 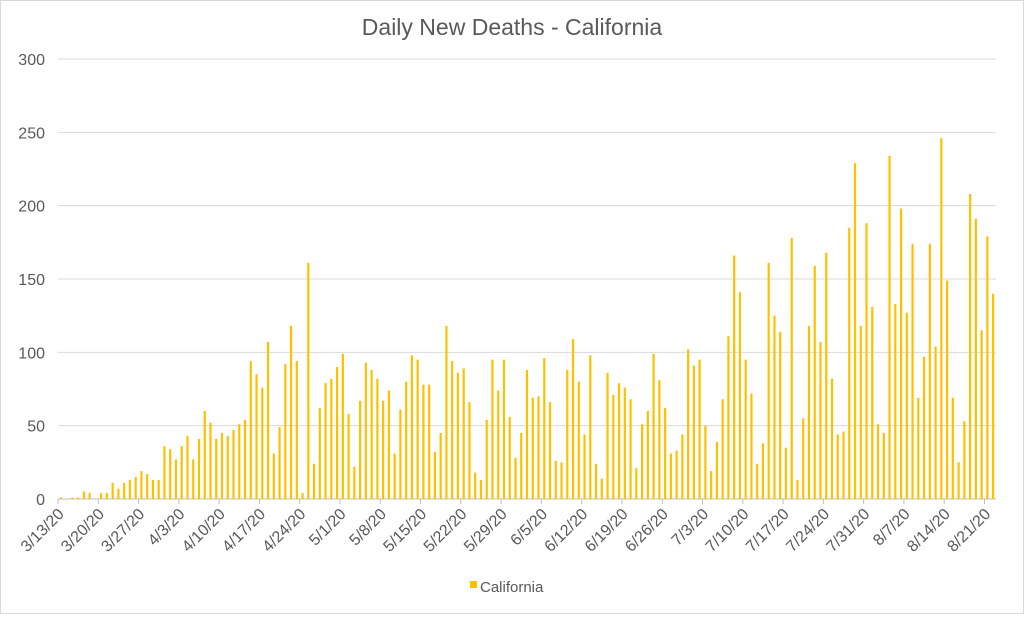 What do you see at coordinates (36, 427) in the screenshot?
I see `y-tick-label: 50` at bounding box center [36, 427].